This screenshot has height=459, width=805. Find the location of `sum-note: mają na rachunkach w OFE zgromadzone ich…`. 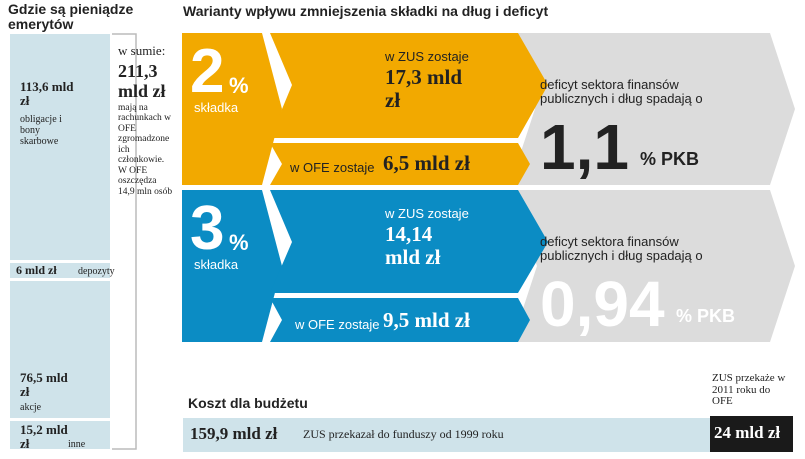

sum-note: mają na rachunkach w OFE zgromadzone ich… is located at coordinates (145, 150).